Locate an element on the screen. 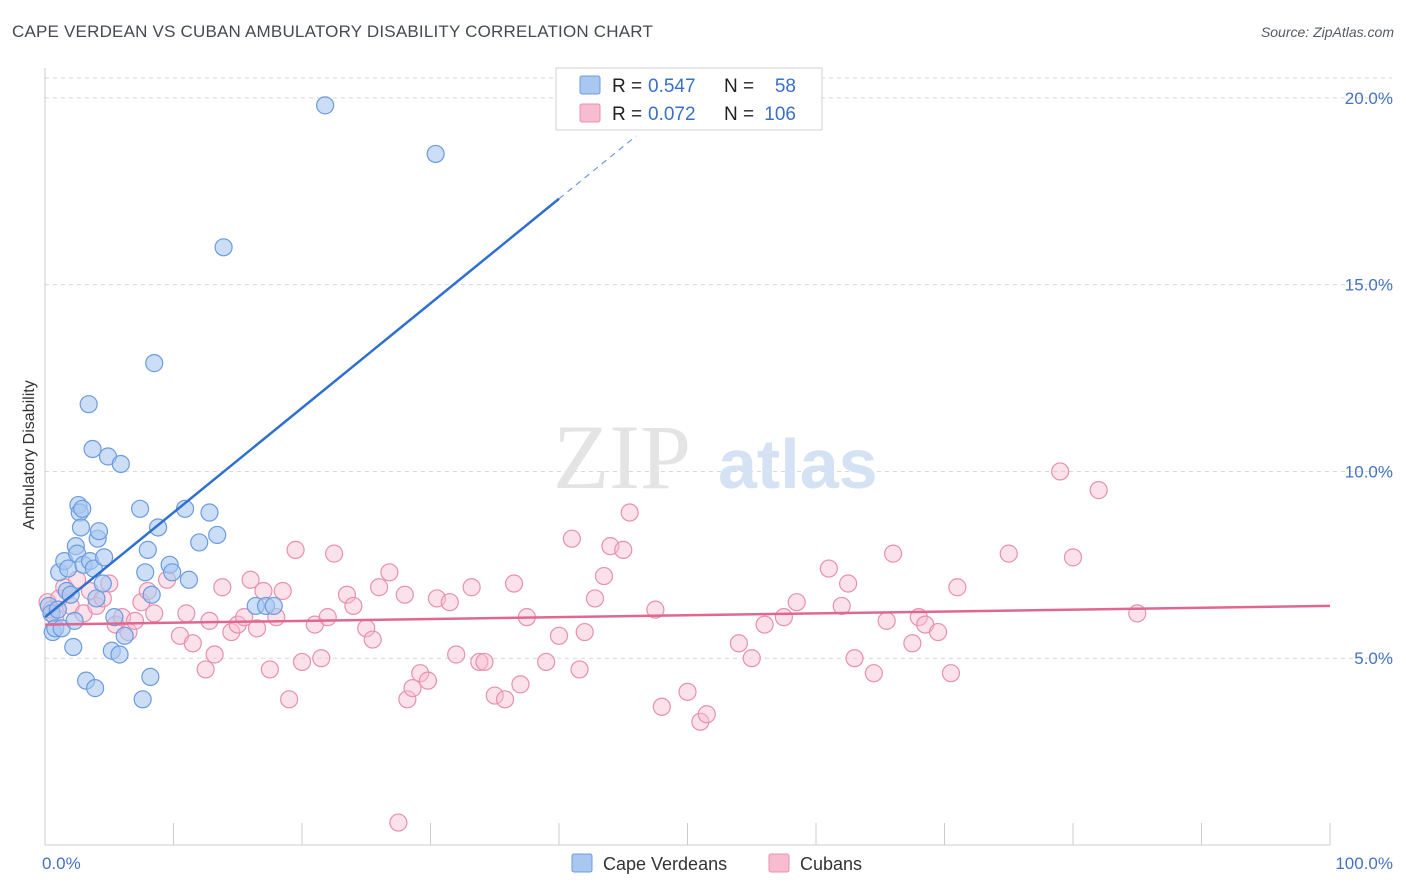  cuban-legend-swatch is located at coordinates (590, 113).